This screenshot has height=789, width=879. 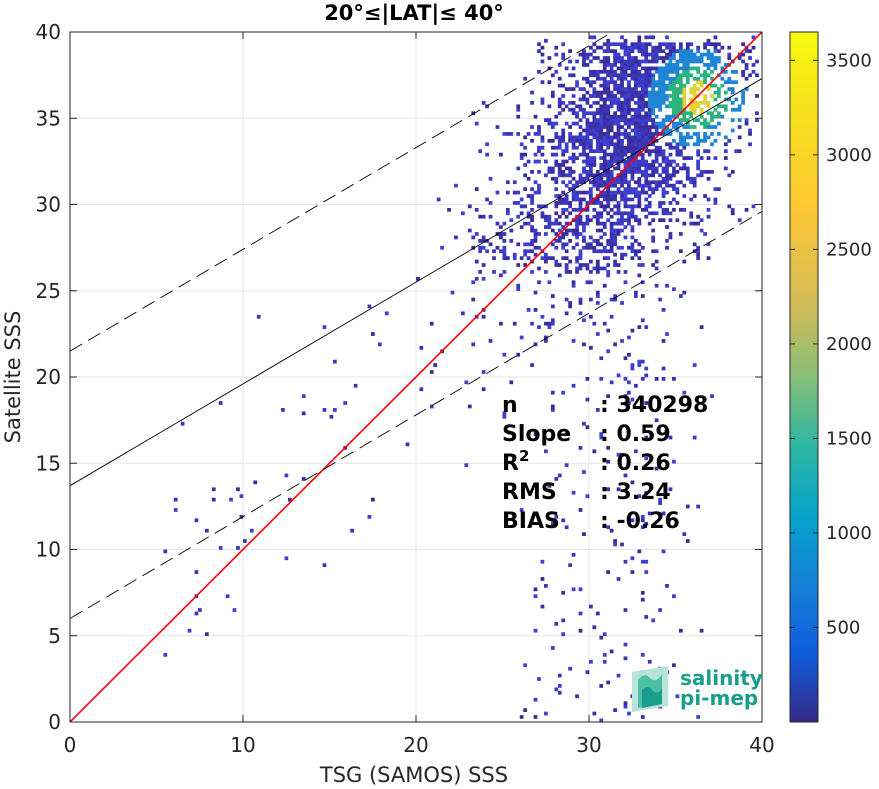 I want to click on stat-label: R2, so click(x=515, y=461).